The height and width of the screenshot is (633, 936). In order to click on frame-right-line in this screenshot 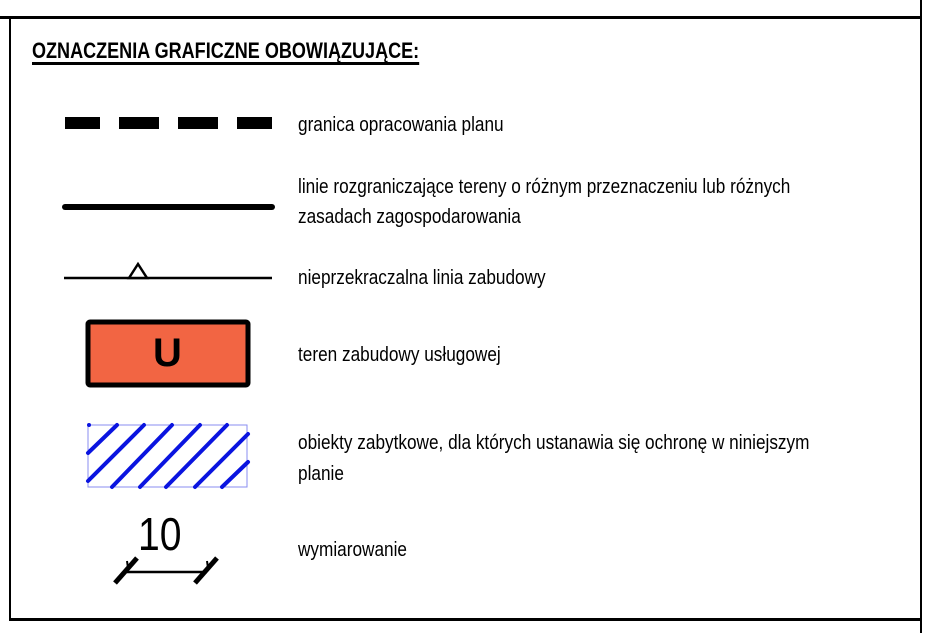, I will do `click(921, 316)`.